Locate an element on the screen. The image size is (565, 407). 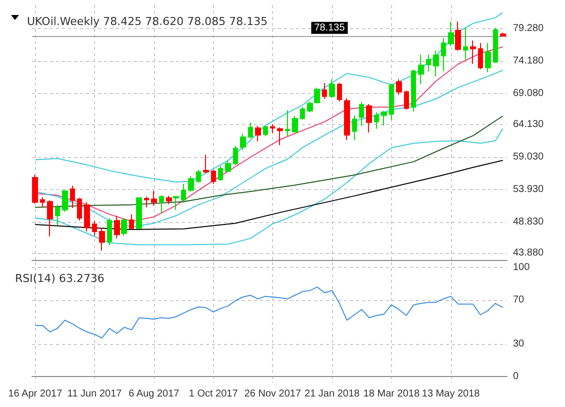
y-tick-label: 0 is located at coordinates (516, 376).